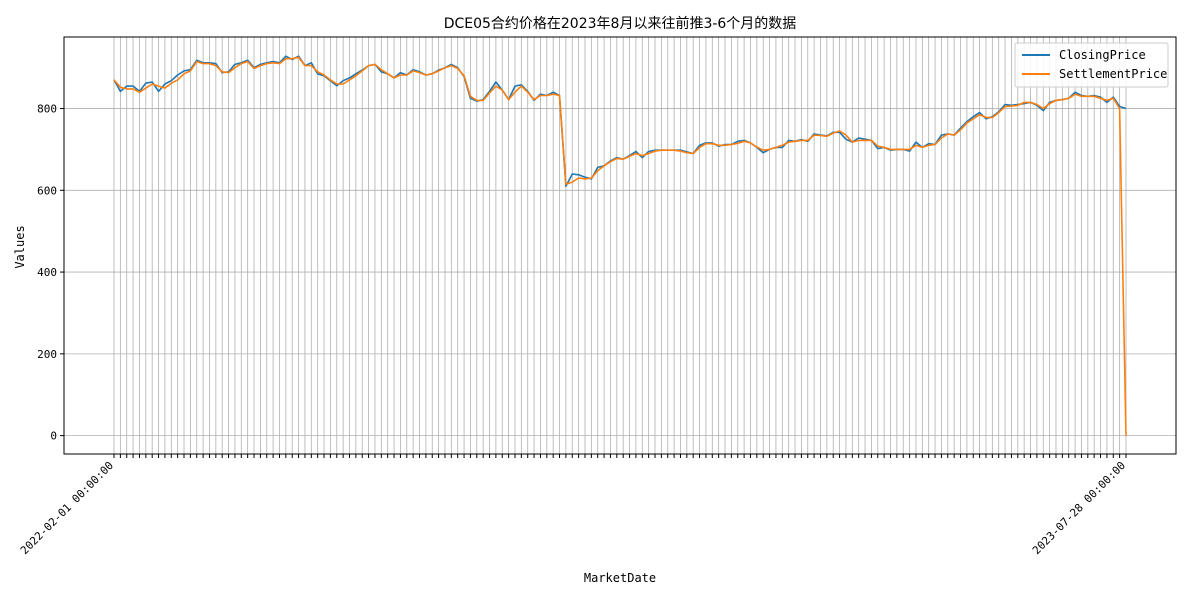  What do you see at coordinates (620, 23) in the screenshot?
I see `chart-title: DCE05合约价格在2023年8月以来往前推3-6个月的数据` at bounding box center [620, 23].